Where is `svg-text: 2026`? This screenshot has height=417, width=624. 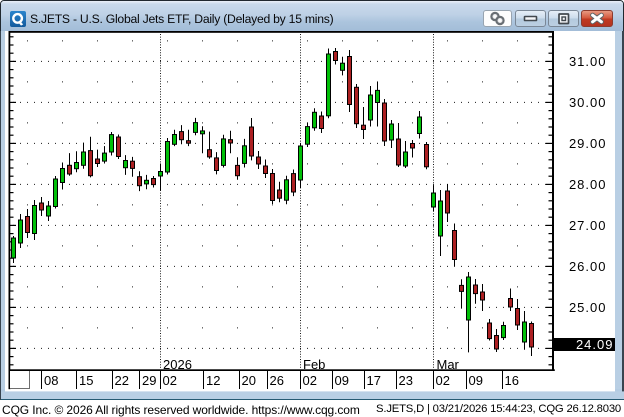
svg-text: 2026 is located at coordinates (177, 364).